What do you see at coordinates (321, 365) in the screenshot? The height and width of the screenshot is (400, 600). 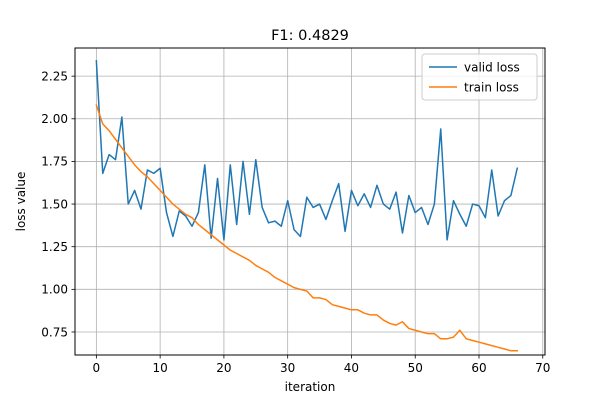 I see `x-axis: 0 10 20 30 40 50 60 70` at bounding box center [321, 365].